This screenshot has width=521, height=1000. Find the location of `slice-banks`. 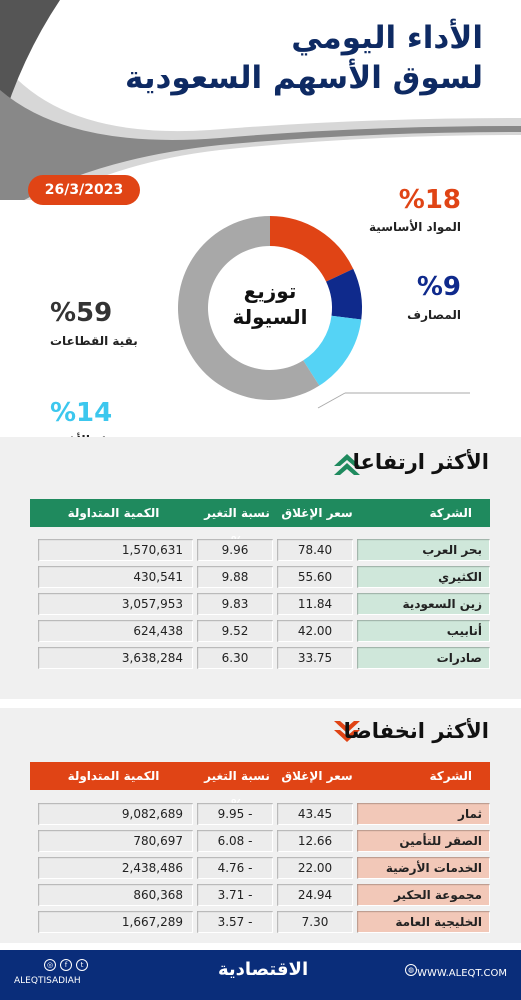

slice-banks is located at coordinates (344, 294).